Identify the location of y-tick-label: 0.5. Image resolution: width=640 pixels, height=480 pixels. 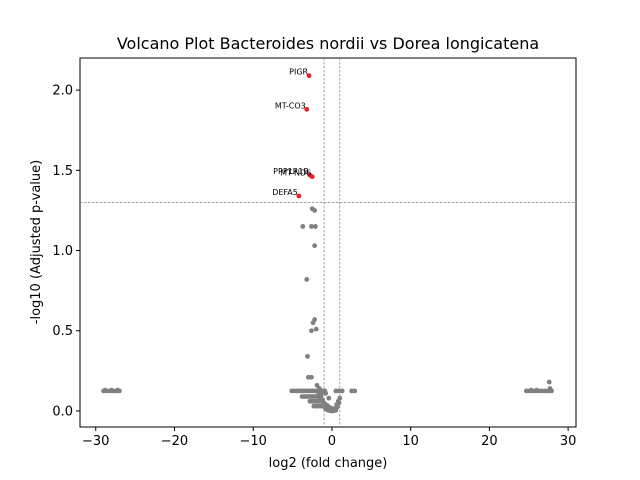
(62, 331).